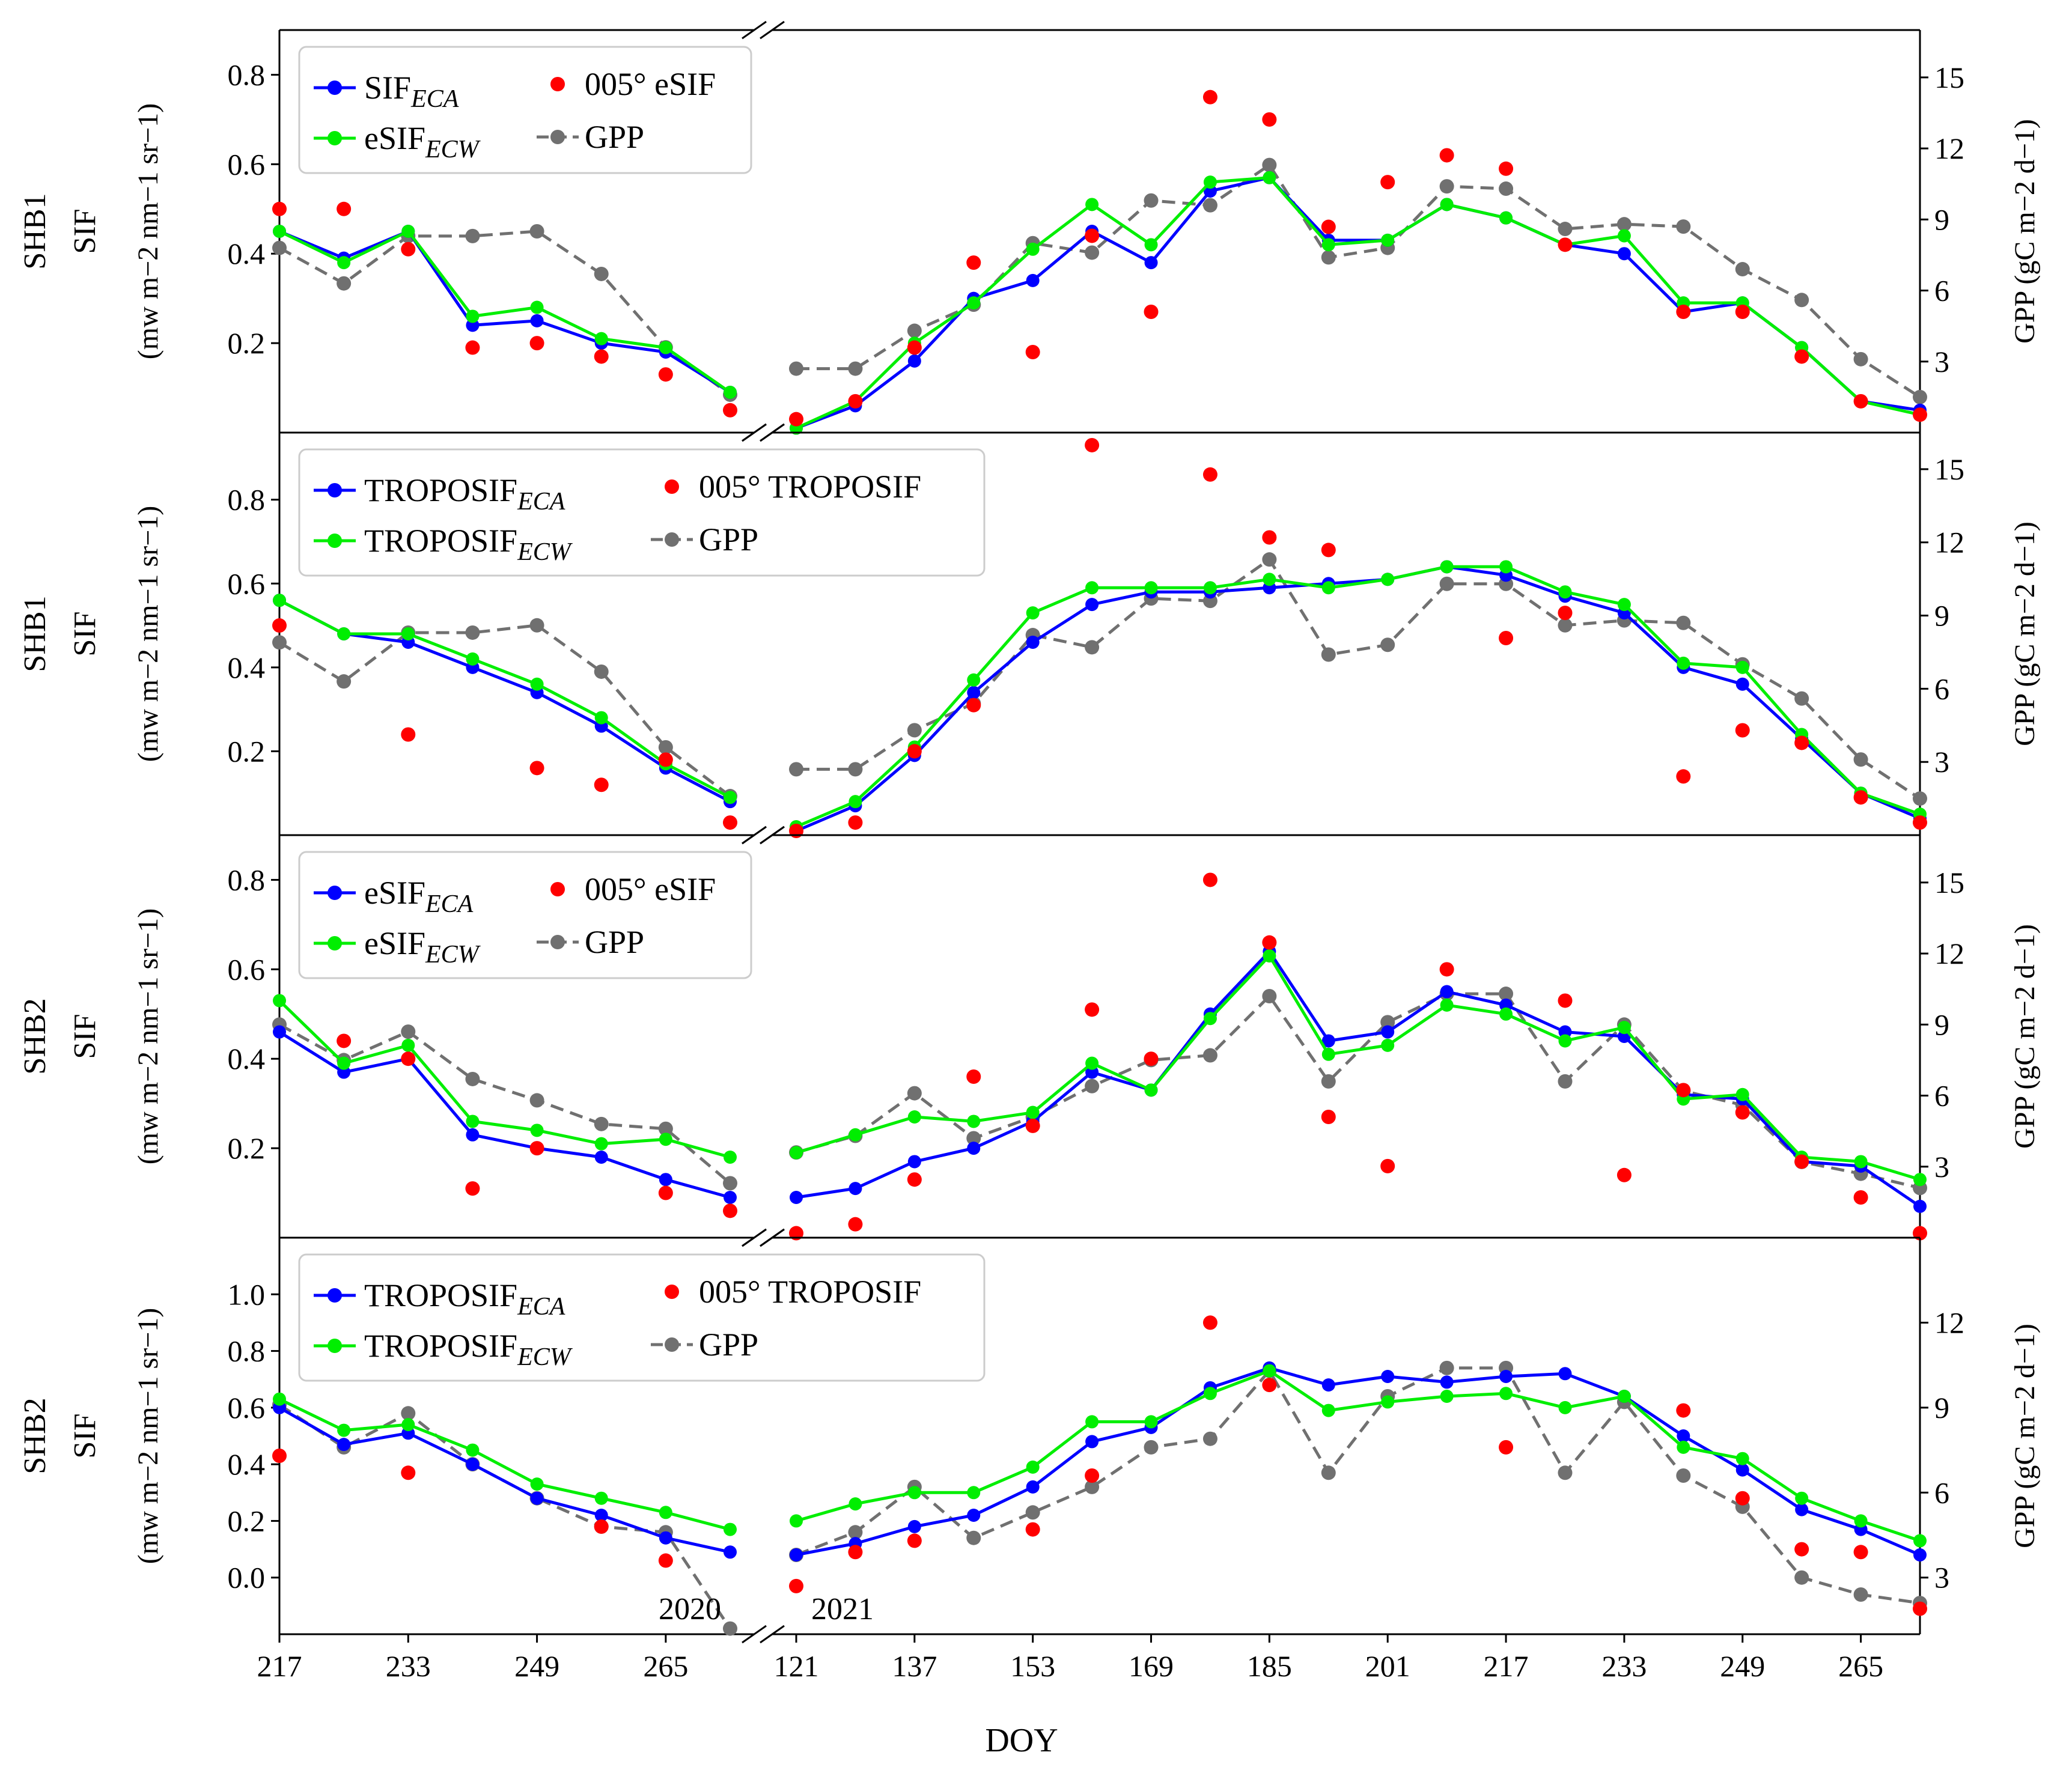  Describe the element at coordinates (810, 487) in the screenshot. I see `legend-ref-label: 005° TROPOSIF` at that location.